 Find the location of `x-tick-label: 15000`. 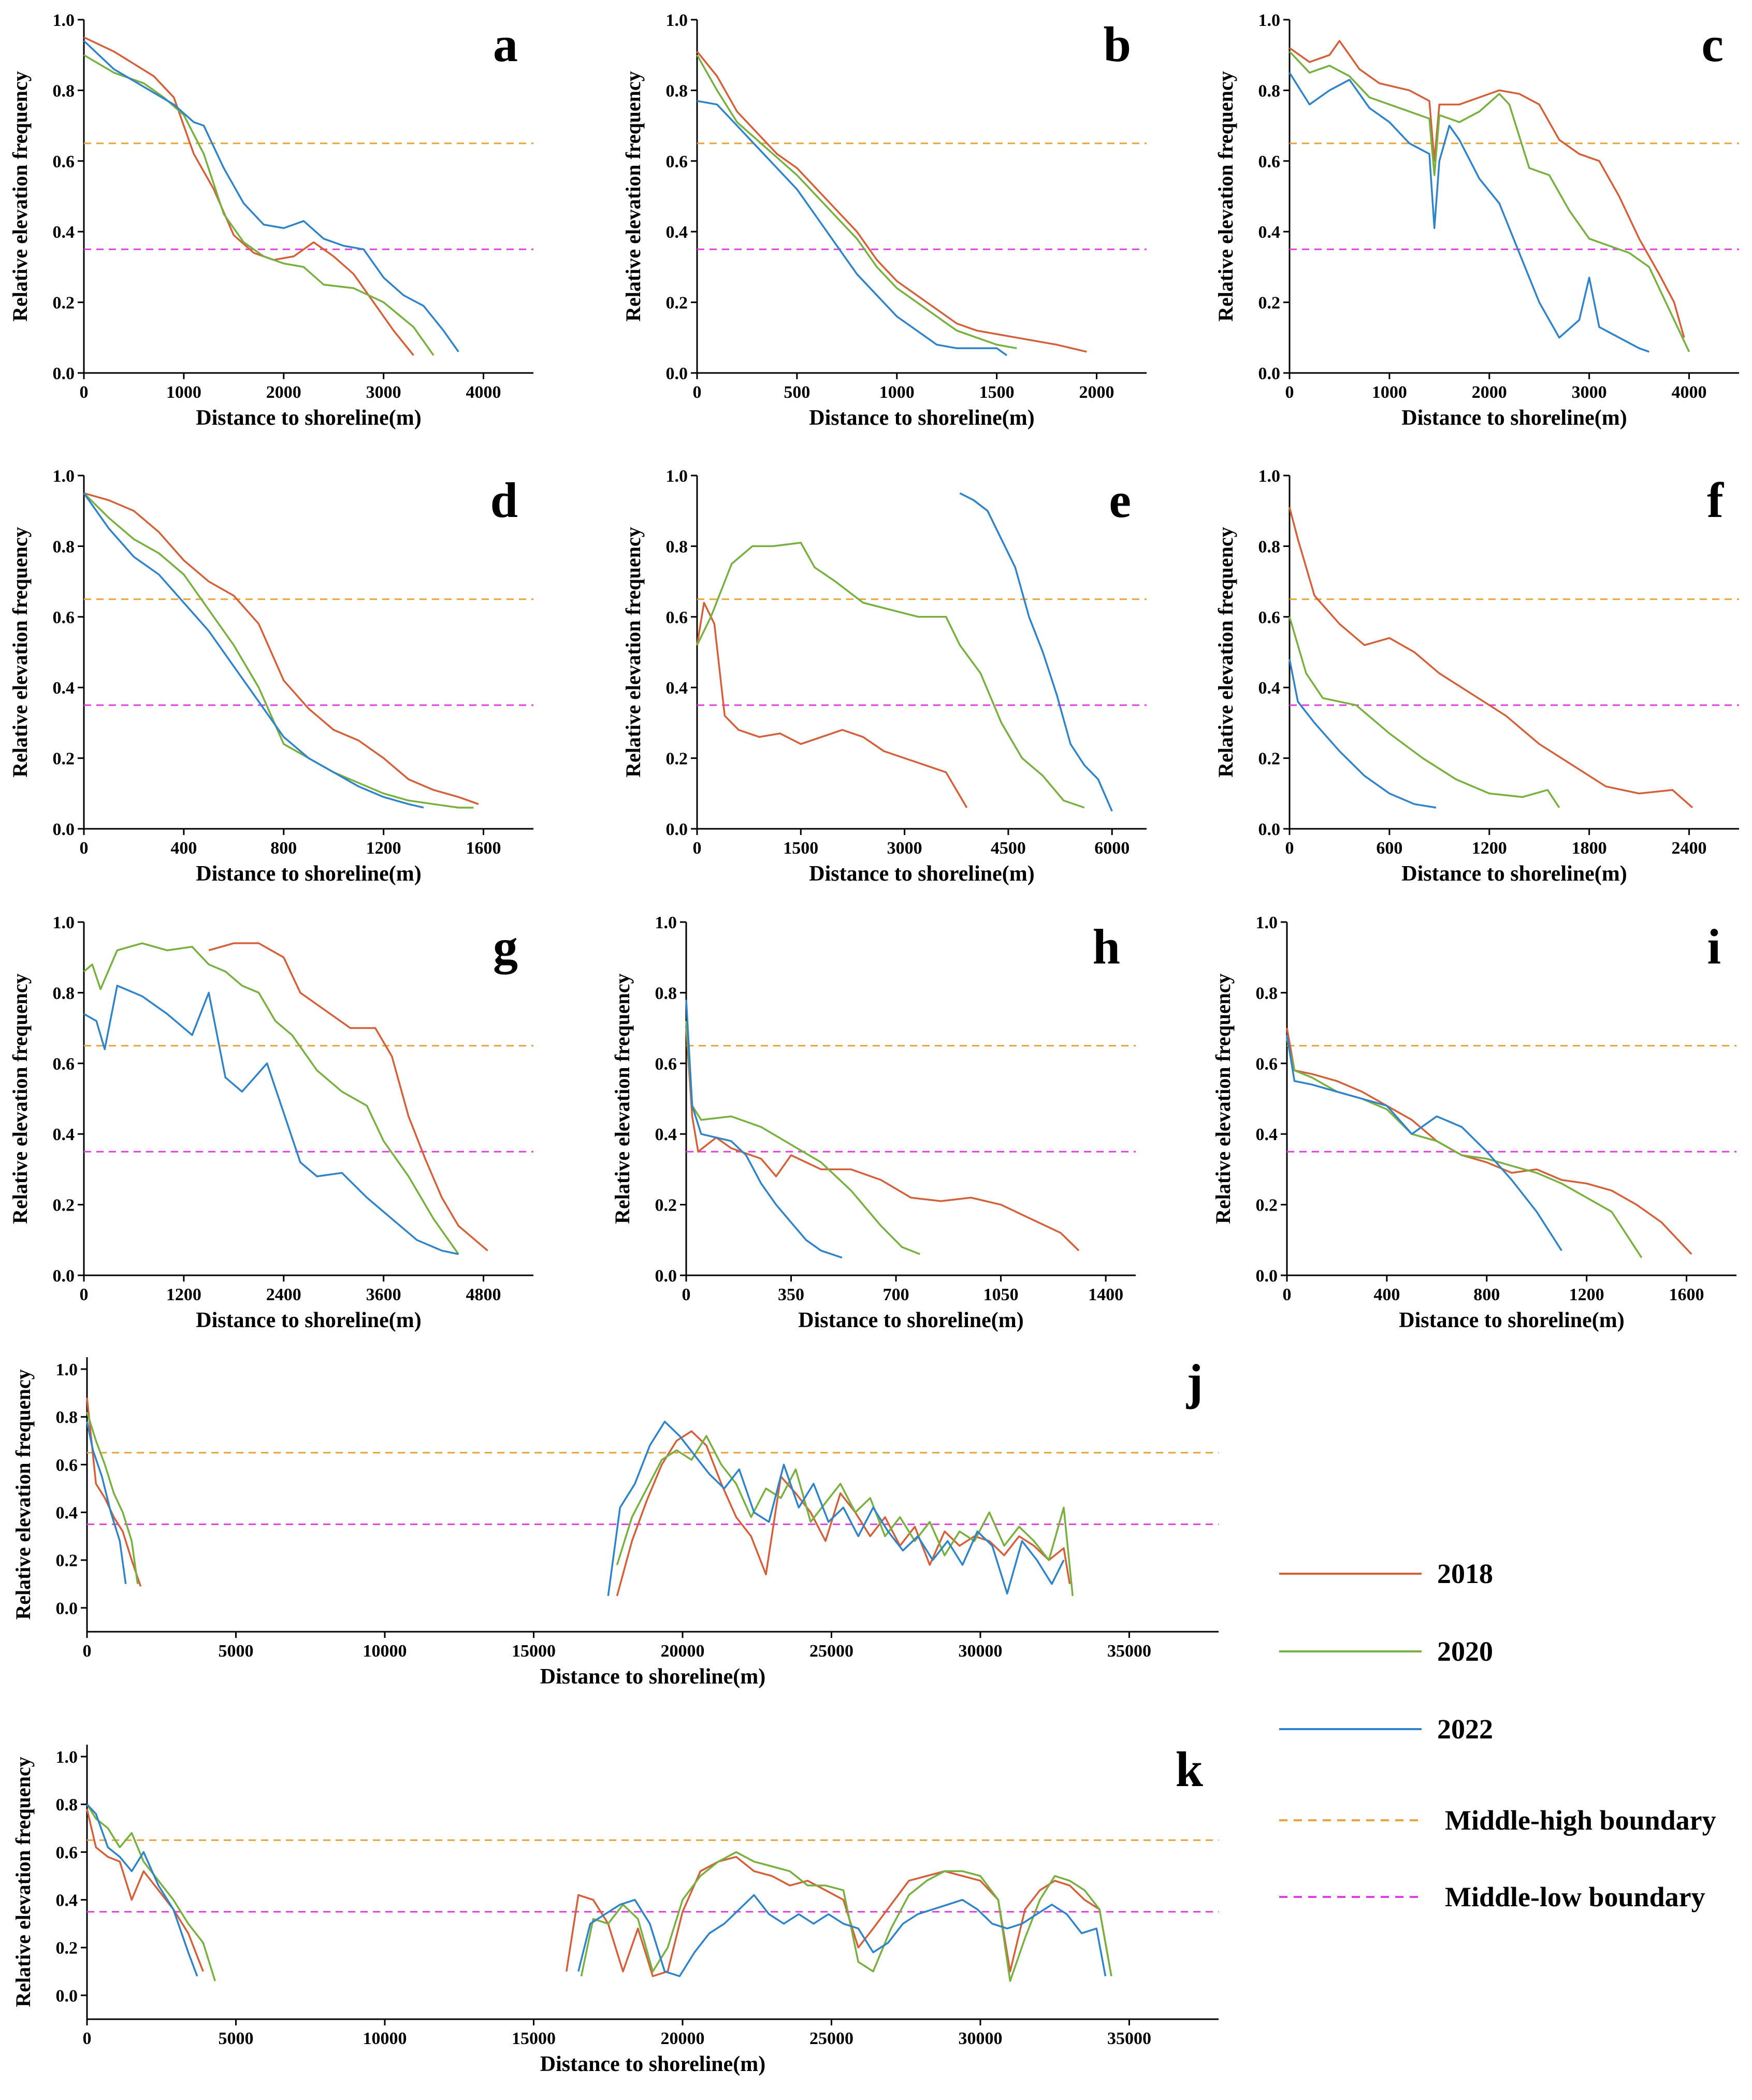

x-tick-label: 15000 is located at coordinates (534, 2039).